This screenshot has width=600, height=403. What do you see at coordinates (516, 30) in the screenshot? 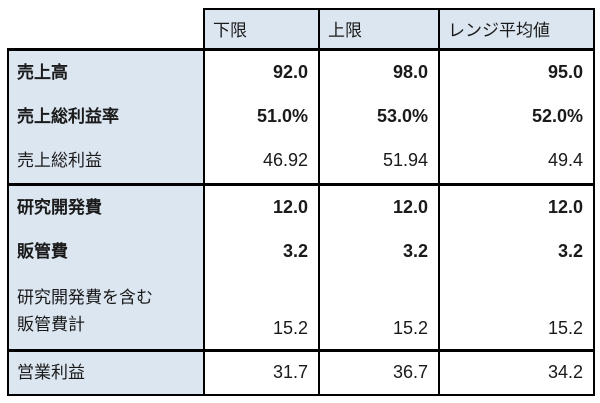
I see `column-header-range-average: レンジ平均値` at bounding box center [516, 30].